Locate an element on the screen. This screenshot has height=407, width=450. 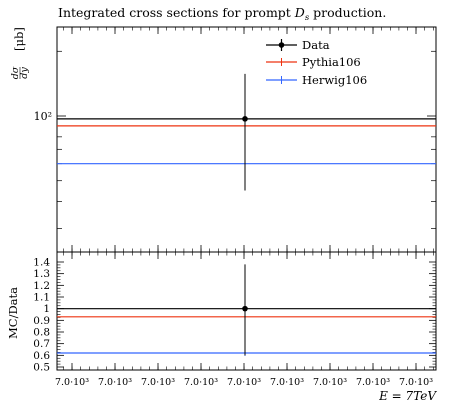
ratio-data-point is located at coordinates (245, 308).